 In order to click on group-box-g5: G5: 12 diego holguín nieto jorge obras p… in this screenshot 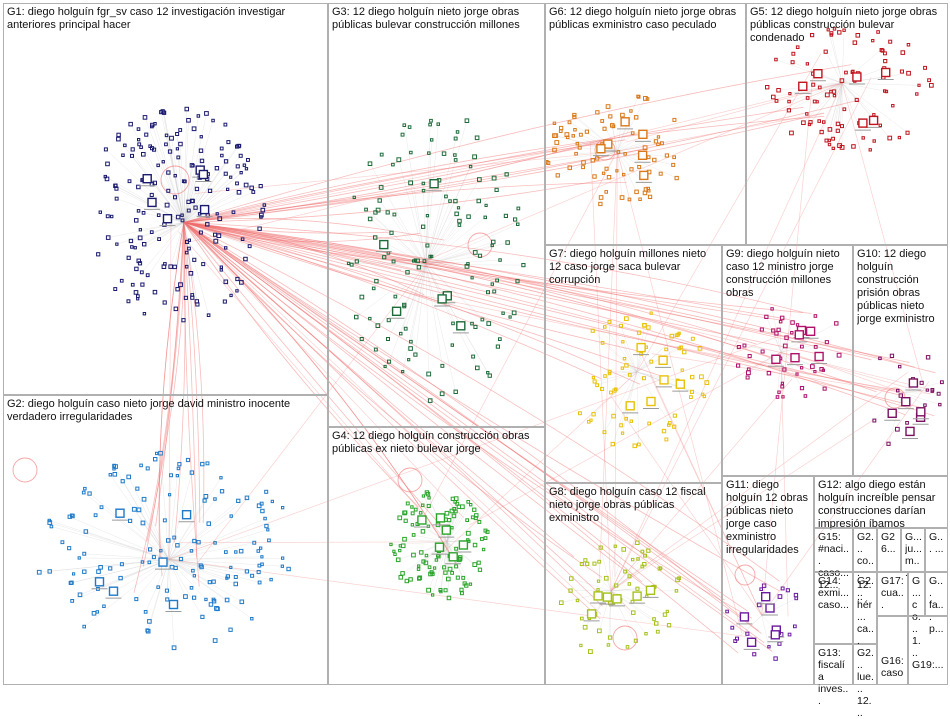, I will do `click(847, 124)`.